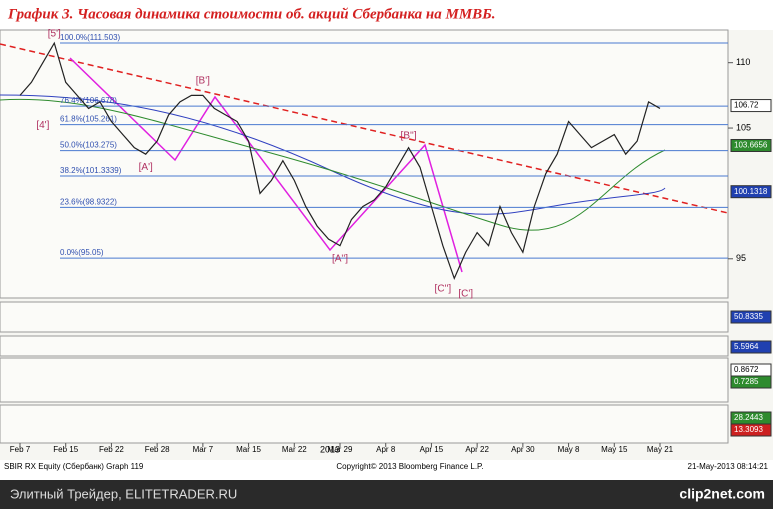 The width and height of the screenshot is (773, 514). What do you see at coordinates (443, 288) in the screenshot?
I see `wave-label: [C'']` at bounding box center [443, 288].